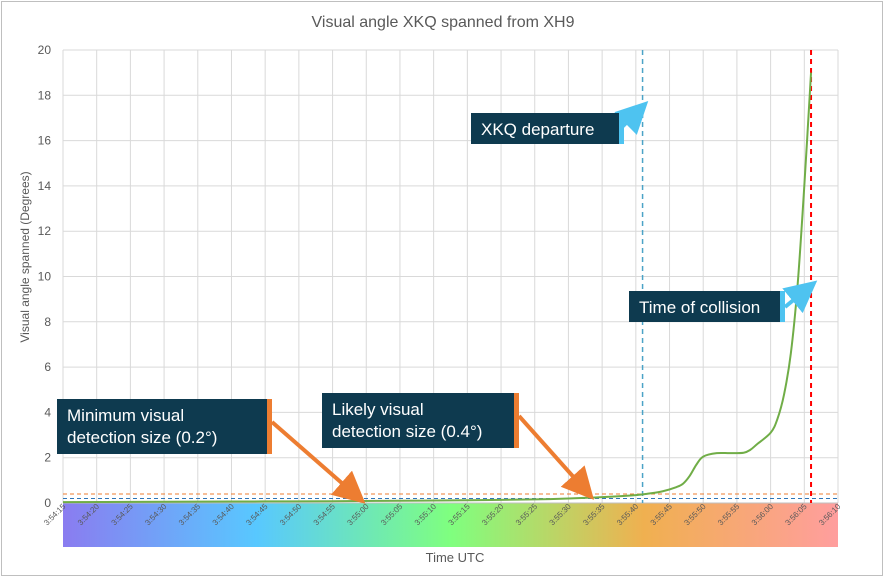 The height and width of the screenshot is (579, 886). Describe the element at coordinates (455, 557) in the screenshot. I see `x-axis-label: Time UTC` at that location.